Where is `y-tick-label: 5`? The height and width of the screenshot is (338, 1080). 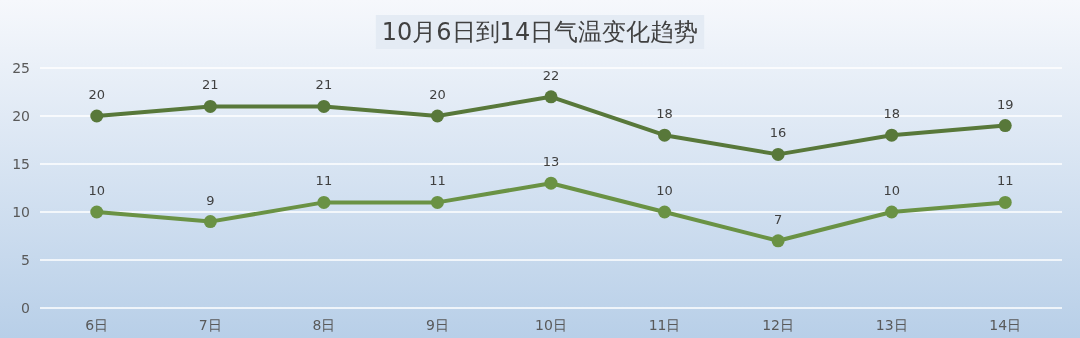
y-tick-label: 5 is located at coordinates (25, 260).